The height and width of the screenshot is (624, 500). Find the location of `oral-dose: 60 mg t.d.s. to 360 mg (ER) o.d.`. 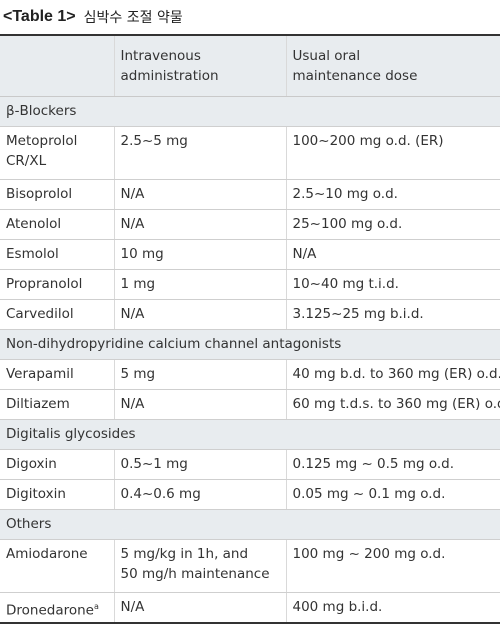

oral-dose: 60 mg t.d.s. to 360 mg (ER) o.d. is located at coordinates (396, 404).